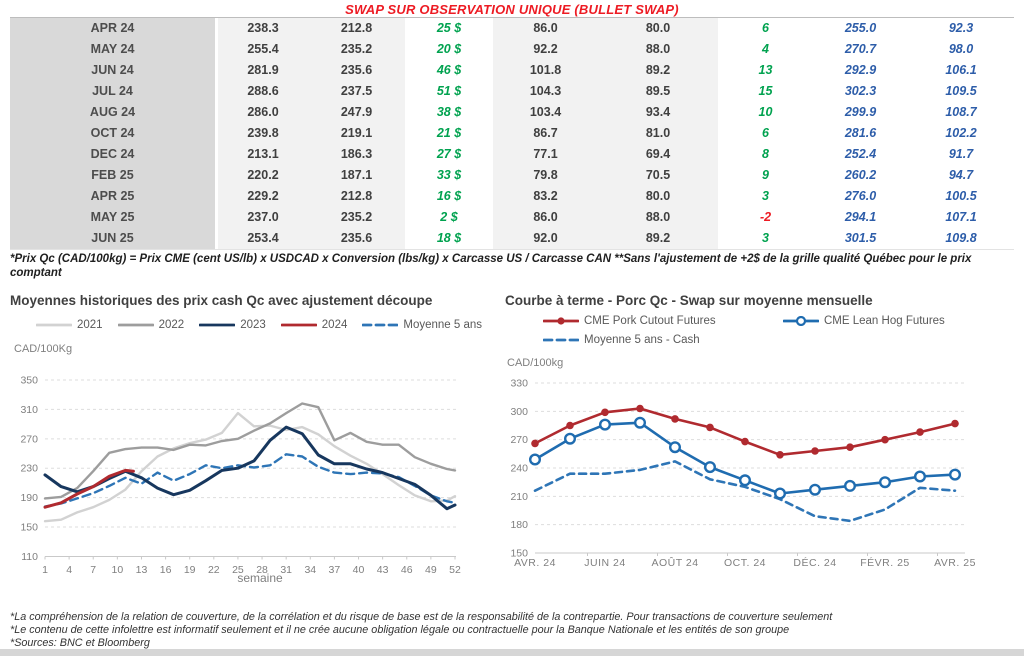 The image size is (1024, 656). I want to click on svg-text: 40, so click(359, 570).